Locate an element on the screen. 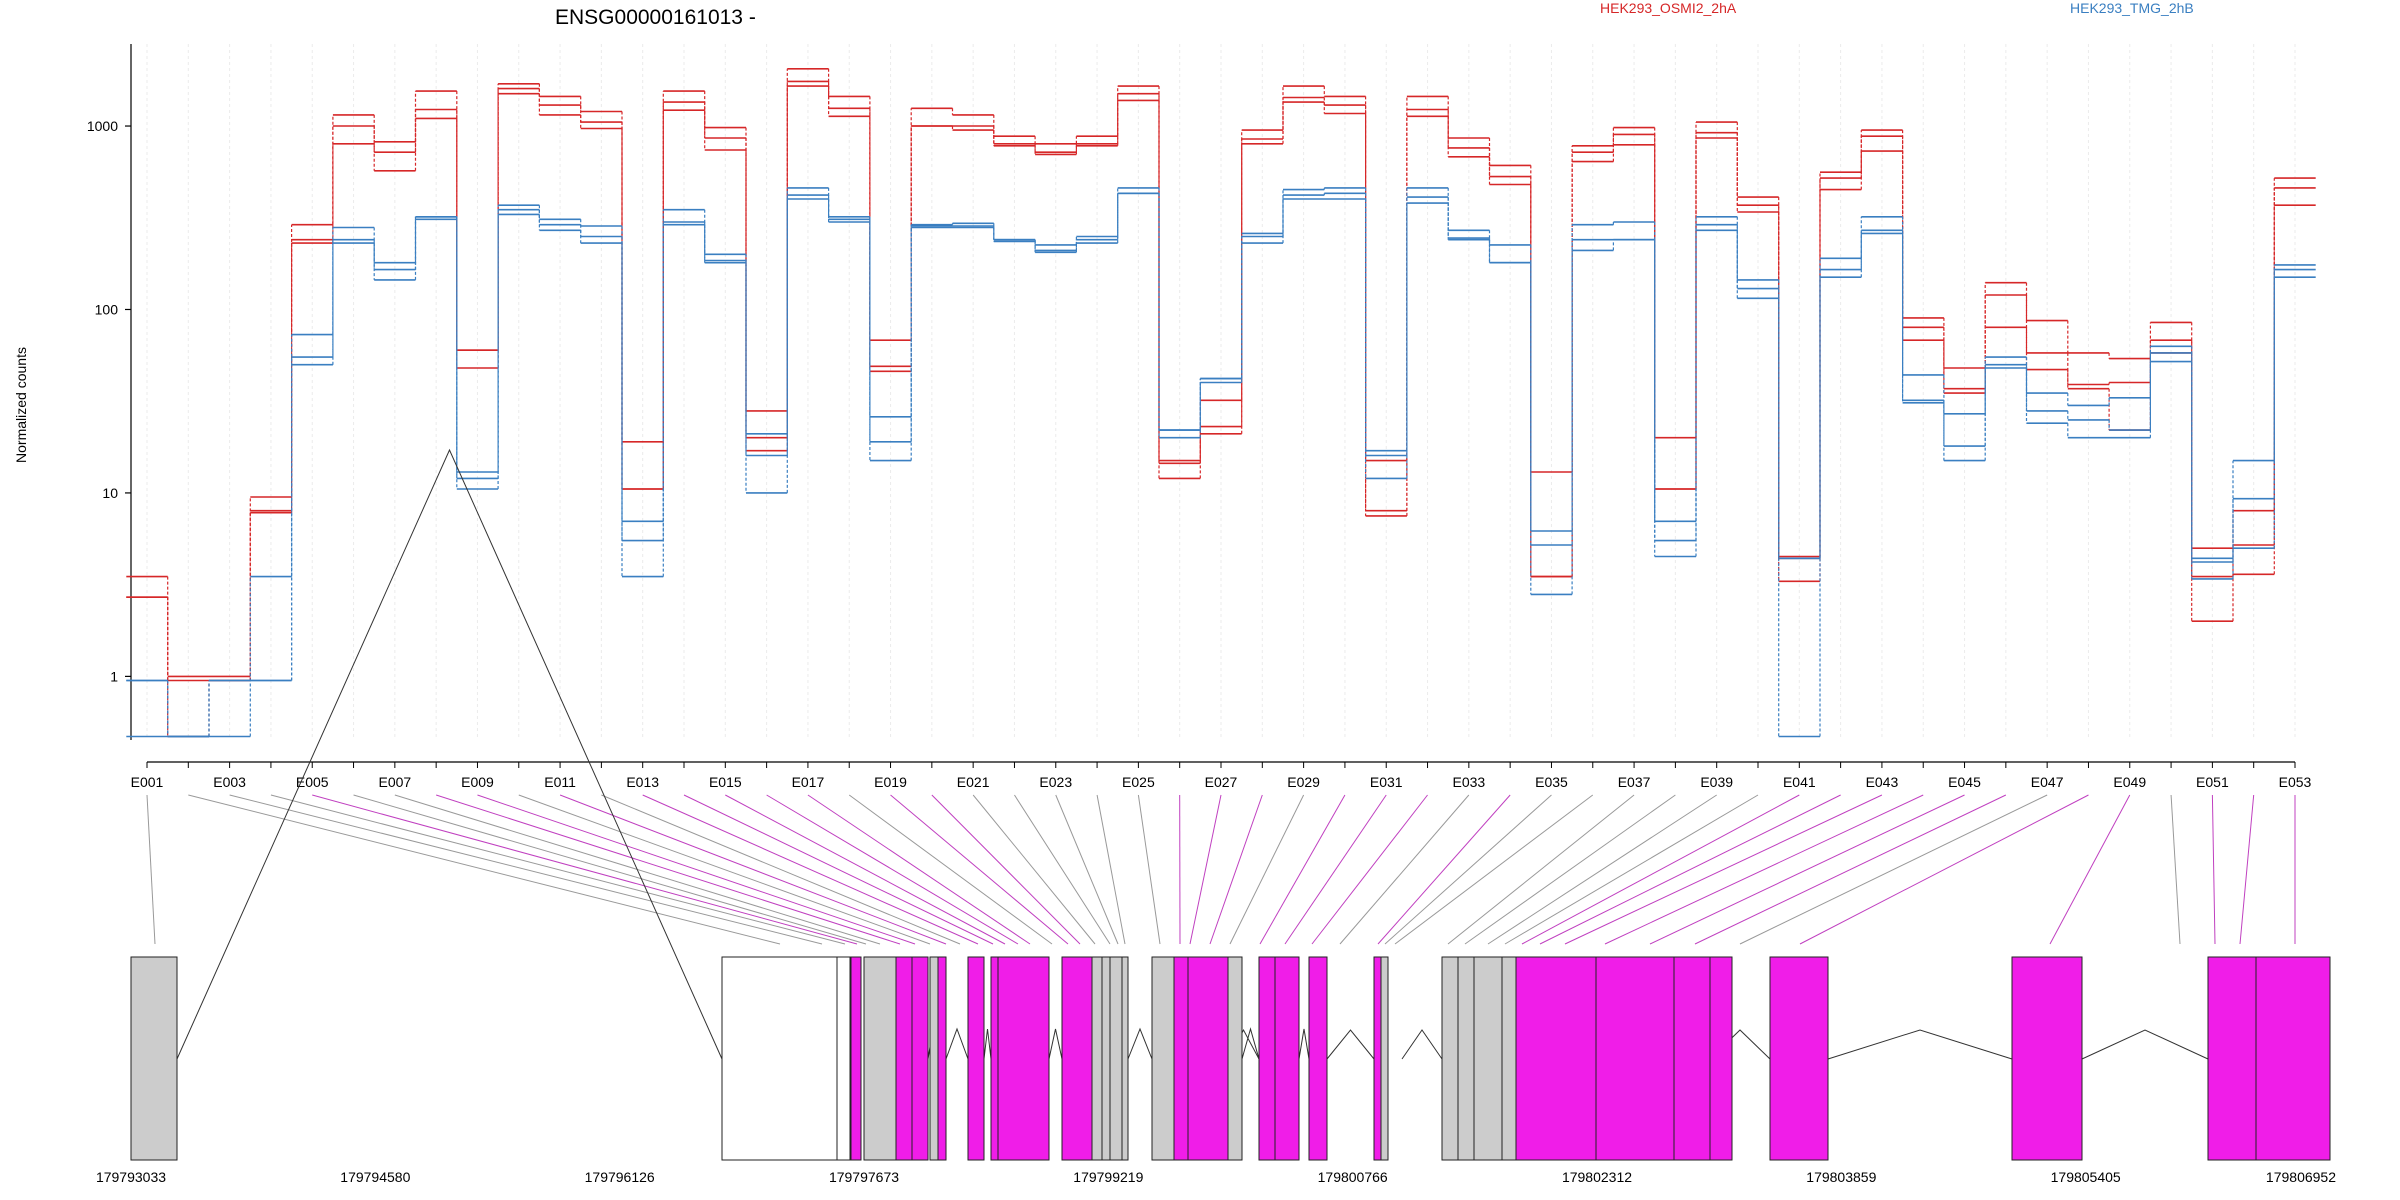 The image size is (2400, 1200). x-tick-label: E019 is located at coordinates (890, 782).